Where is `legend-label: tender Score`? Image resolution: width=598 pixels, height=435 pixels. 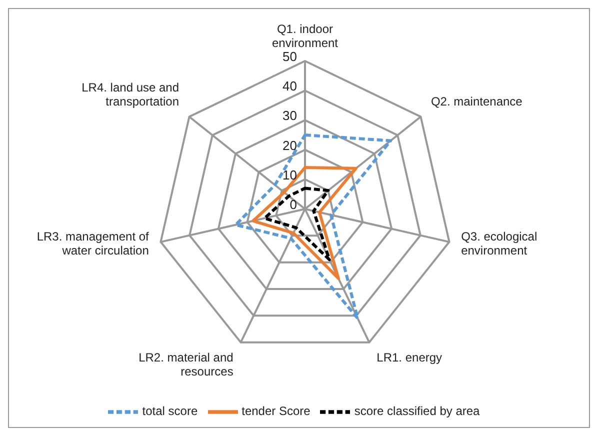 legend-label: tender Score is located at coordinates (276, 411).